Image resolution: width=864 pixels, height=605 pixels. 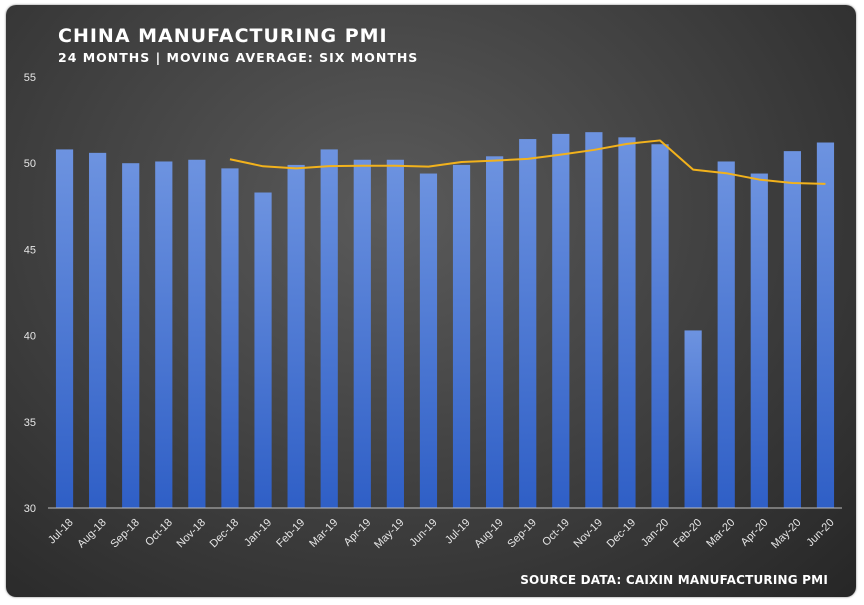 I want to click on x-tick-label: Sep-19, so click(x=522, y=534).